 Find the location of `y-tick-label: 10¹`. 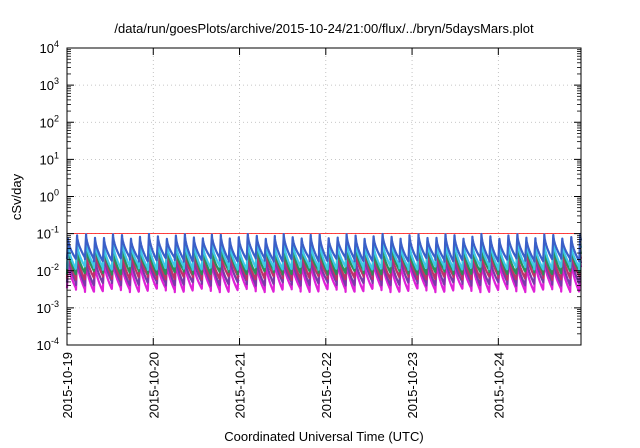

y-tick-label: 10¹ is located at coordinates (49, 158).